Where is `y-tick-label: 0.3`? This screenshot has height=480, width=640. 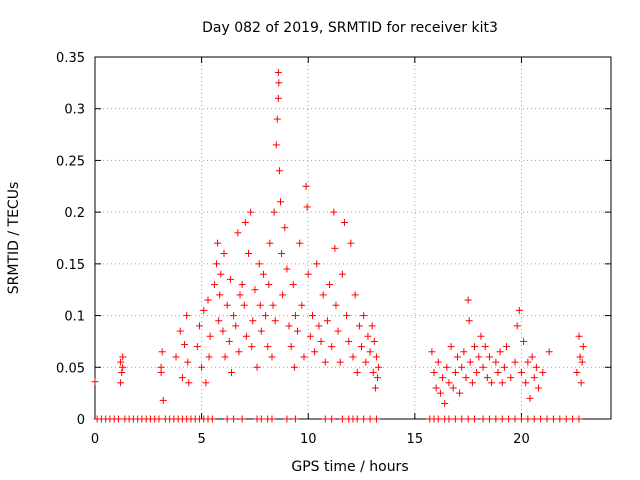
y-tick-label: 0.3 is located at coordinates (74, 110).